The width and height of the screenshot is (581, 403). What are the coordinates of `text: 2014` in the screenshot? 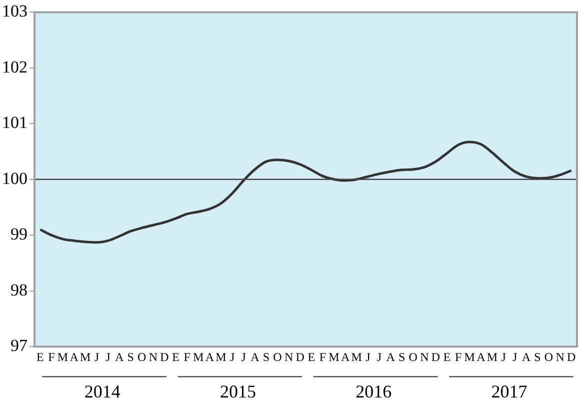 It's located at (102, 391).